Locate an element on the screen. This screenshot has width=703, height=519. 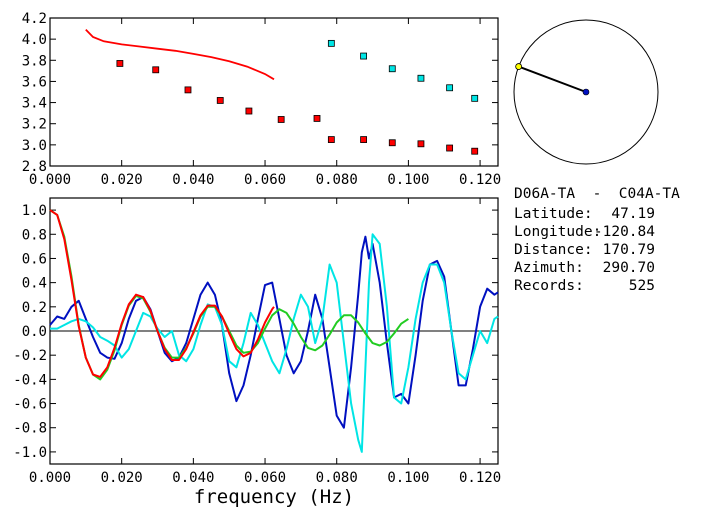
coherency-ytick-label-0: -1.0 is located at coordinates (30, 453).